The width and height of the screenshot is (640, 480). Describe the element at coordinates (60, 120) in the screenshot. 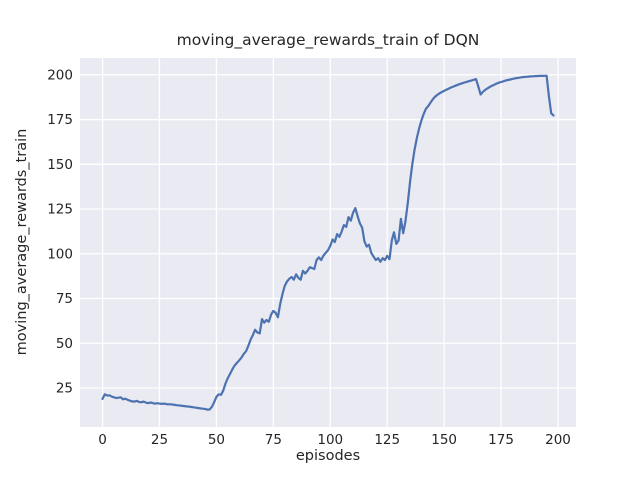

I see `y-tick-label: 175` at that location.